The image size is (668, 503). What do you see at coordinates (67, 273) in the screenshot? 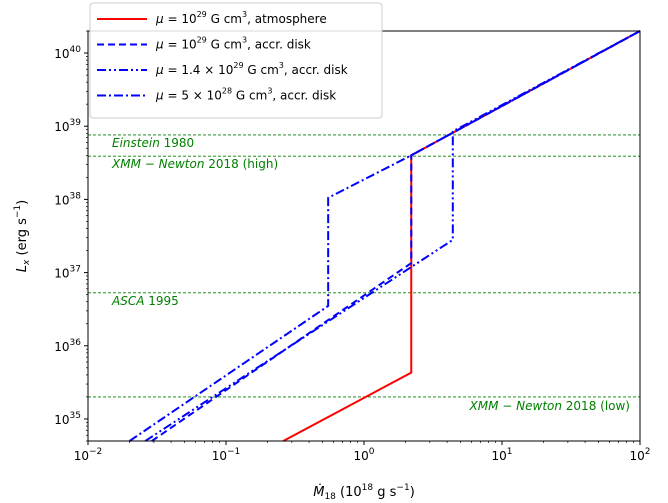
I see `y-tick-label: 1037` at bounding box center [67, 273].